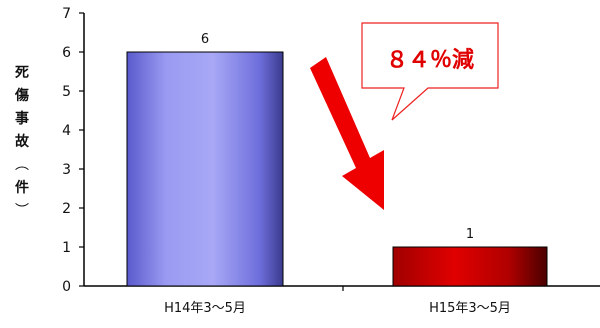 Image resolution: width=600 pixels, height=328 pixels. What do you see at coordinates (470, 266) in the screenshot?
I see `bar` at bounding box center [470, 266].